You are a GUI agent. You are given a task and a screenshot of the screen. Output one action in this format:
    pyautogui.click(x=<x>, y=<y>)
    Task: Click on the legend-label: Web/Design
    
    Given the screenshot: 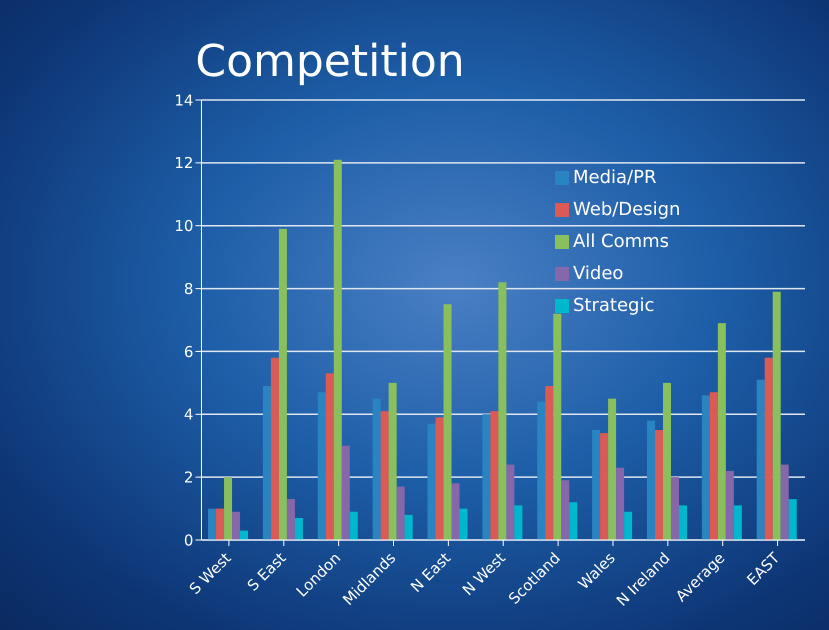 What is the action you would take?
    pyautogui.click(x=626, y=209)
    